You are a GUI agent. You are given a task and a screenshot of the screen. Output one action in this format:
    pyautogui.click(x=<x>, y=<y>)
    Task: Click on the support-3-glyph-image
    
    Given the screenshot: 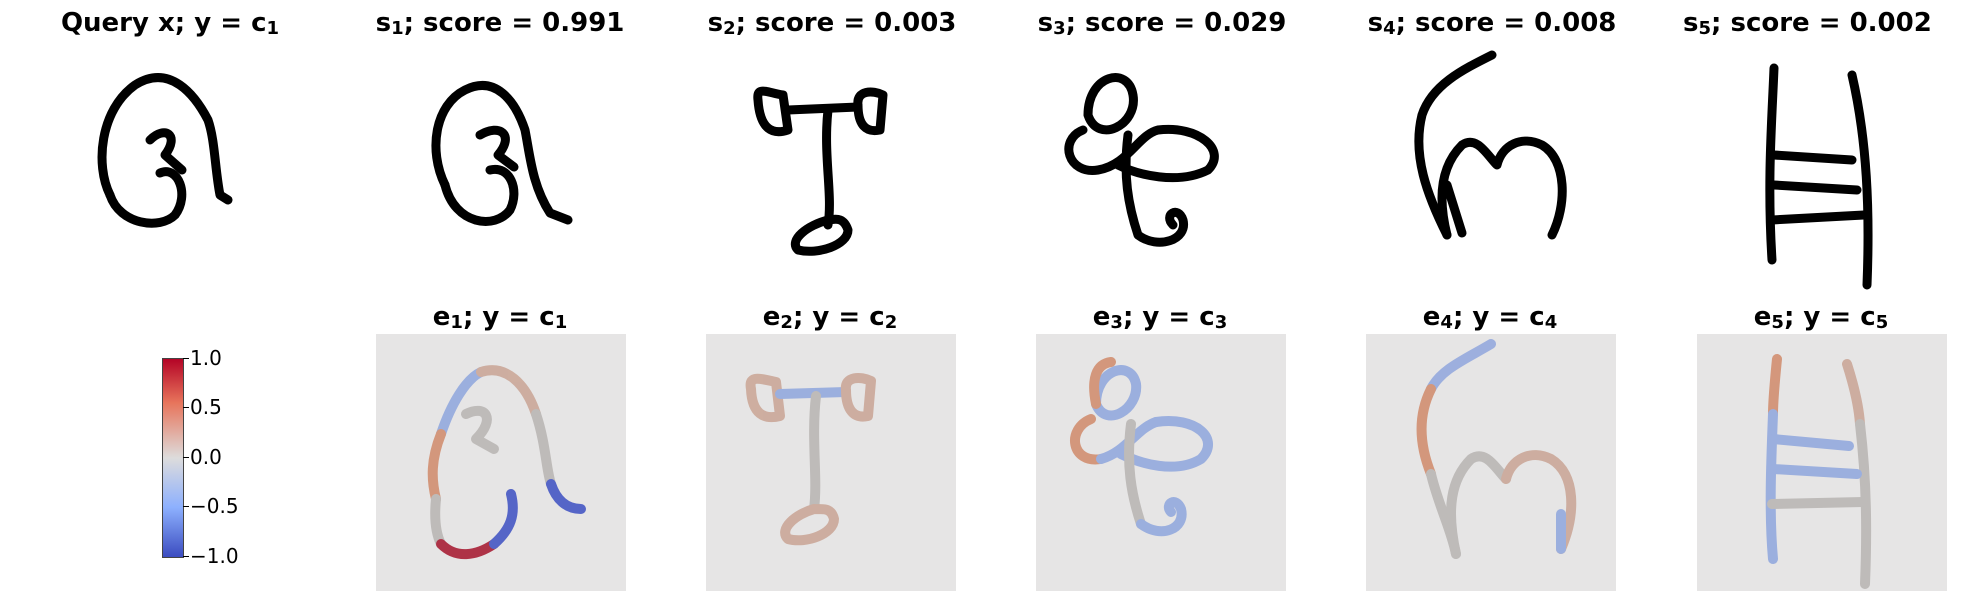 What is the action you would take?
    pyautogui.click(x=1141, y=160)
    